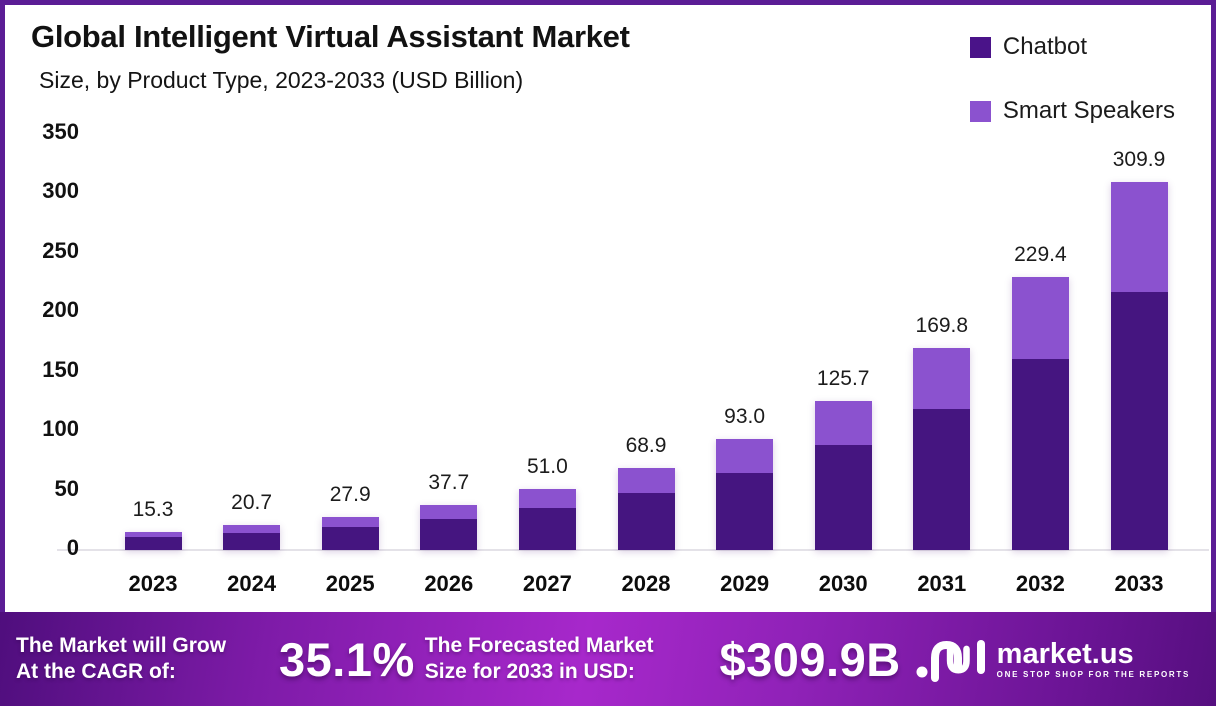 The width and height of the screenshot is (1216, 706). I want to click on bar-segment-smart-speakers-2027, so click(547, 498).